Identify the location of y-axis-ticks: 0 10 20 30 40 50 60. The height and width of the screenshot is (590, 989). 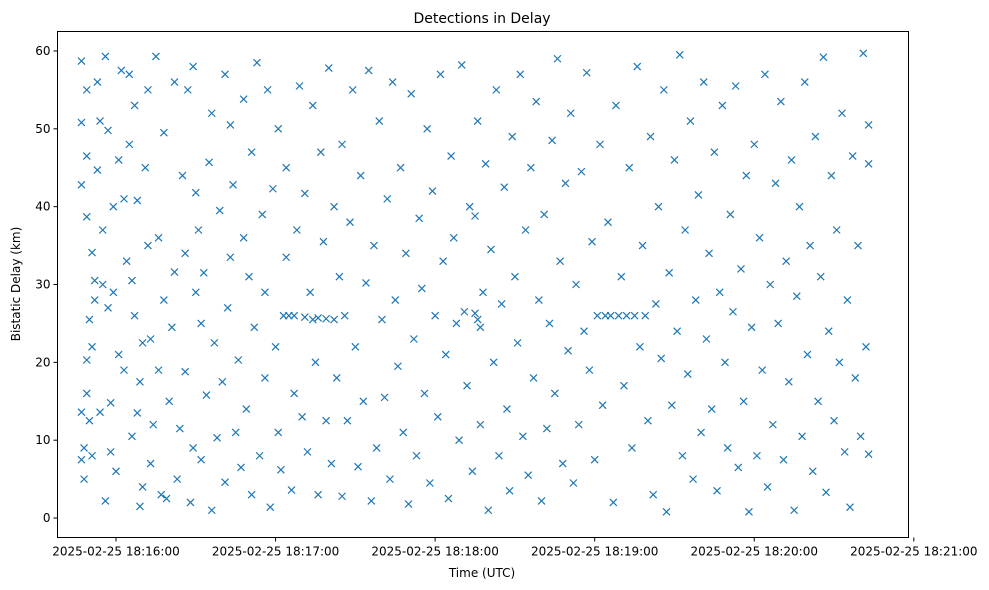
(46, 284).